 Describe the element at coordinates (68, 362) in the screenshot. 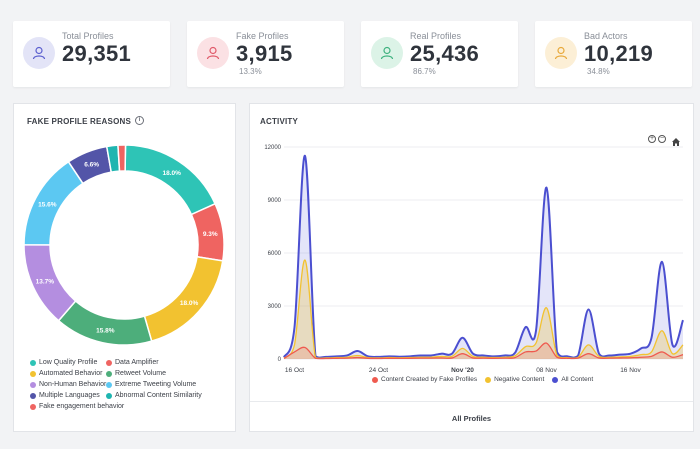

I see `legend-label: Low Quality Profile` at that location.